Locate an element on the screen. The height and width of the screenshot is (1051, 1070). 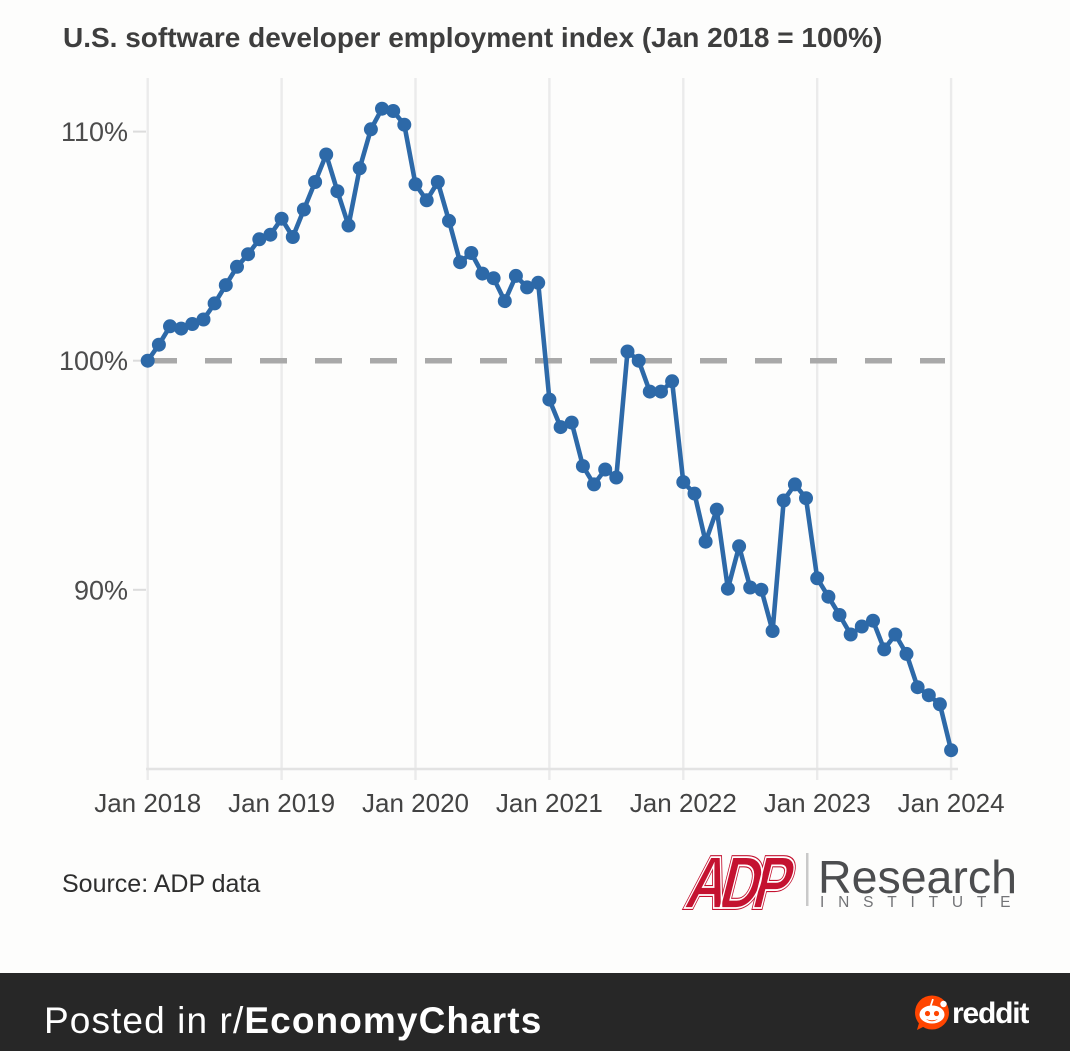
svg-text: reddit is located at coordinates (990, 1013).